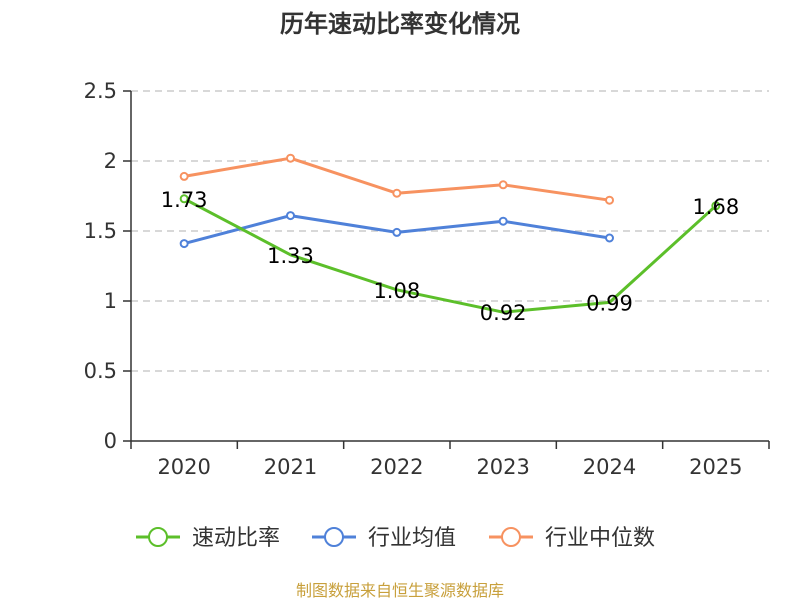  I want to click on legend-item-0: 速动比率, so click(208, 538).